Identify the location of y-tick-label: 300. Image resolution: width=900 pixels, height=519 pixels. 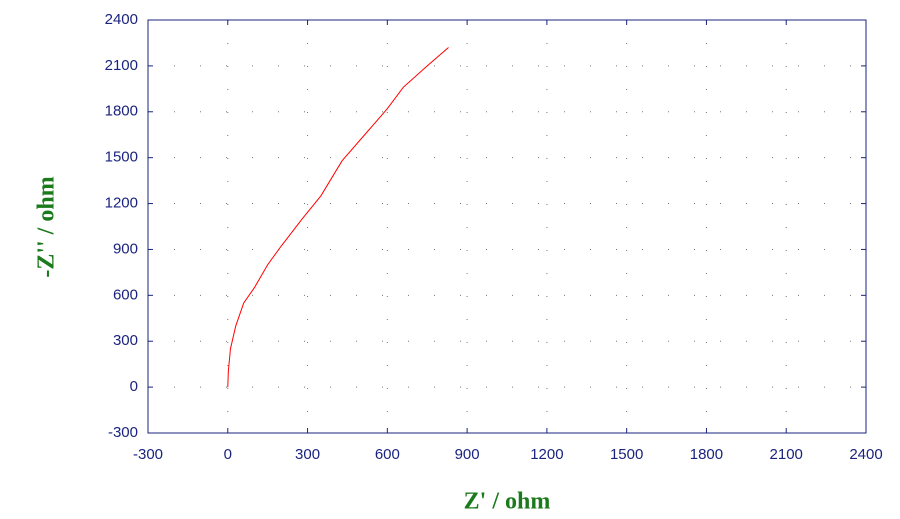
(125, 340).